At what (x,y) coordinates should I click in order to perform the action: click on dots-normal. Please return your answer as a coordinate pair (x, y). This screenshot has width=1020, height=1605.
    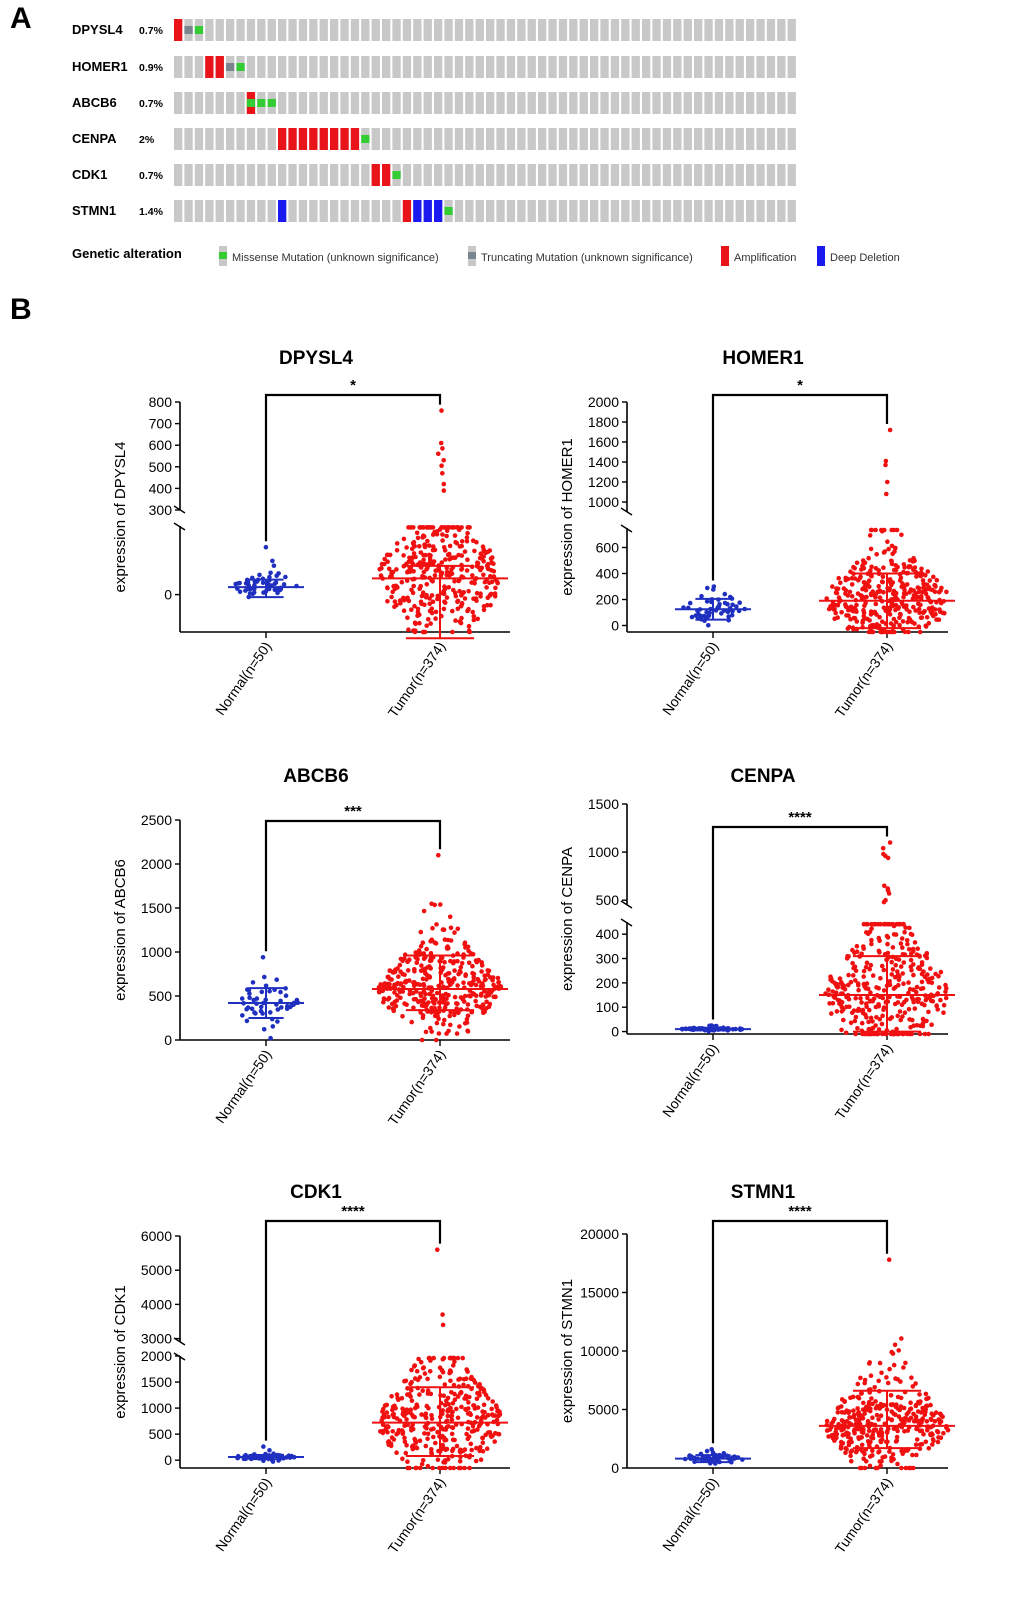
    Looking at the image, I should click on (713, 1456).